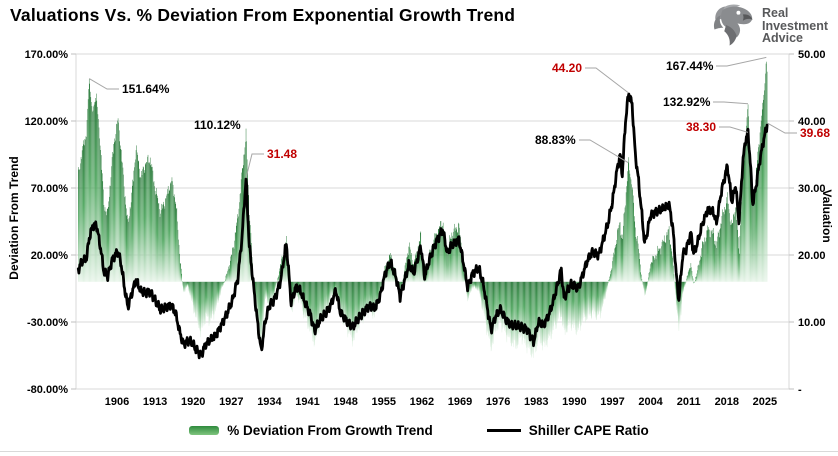 This screenshot has height=456, width=838. Describe the element at coordinates (727, 402) in the screenshot. I see `x-tick-label: 2018` at that location.